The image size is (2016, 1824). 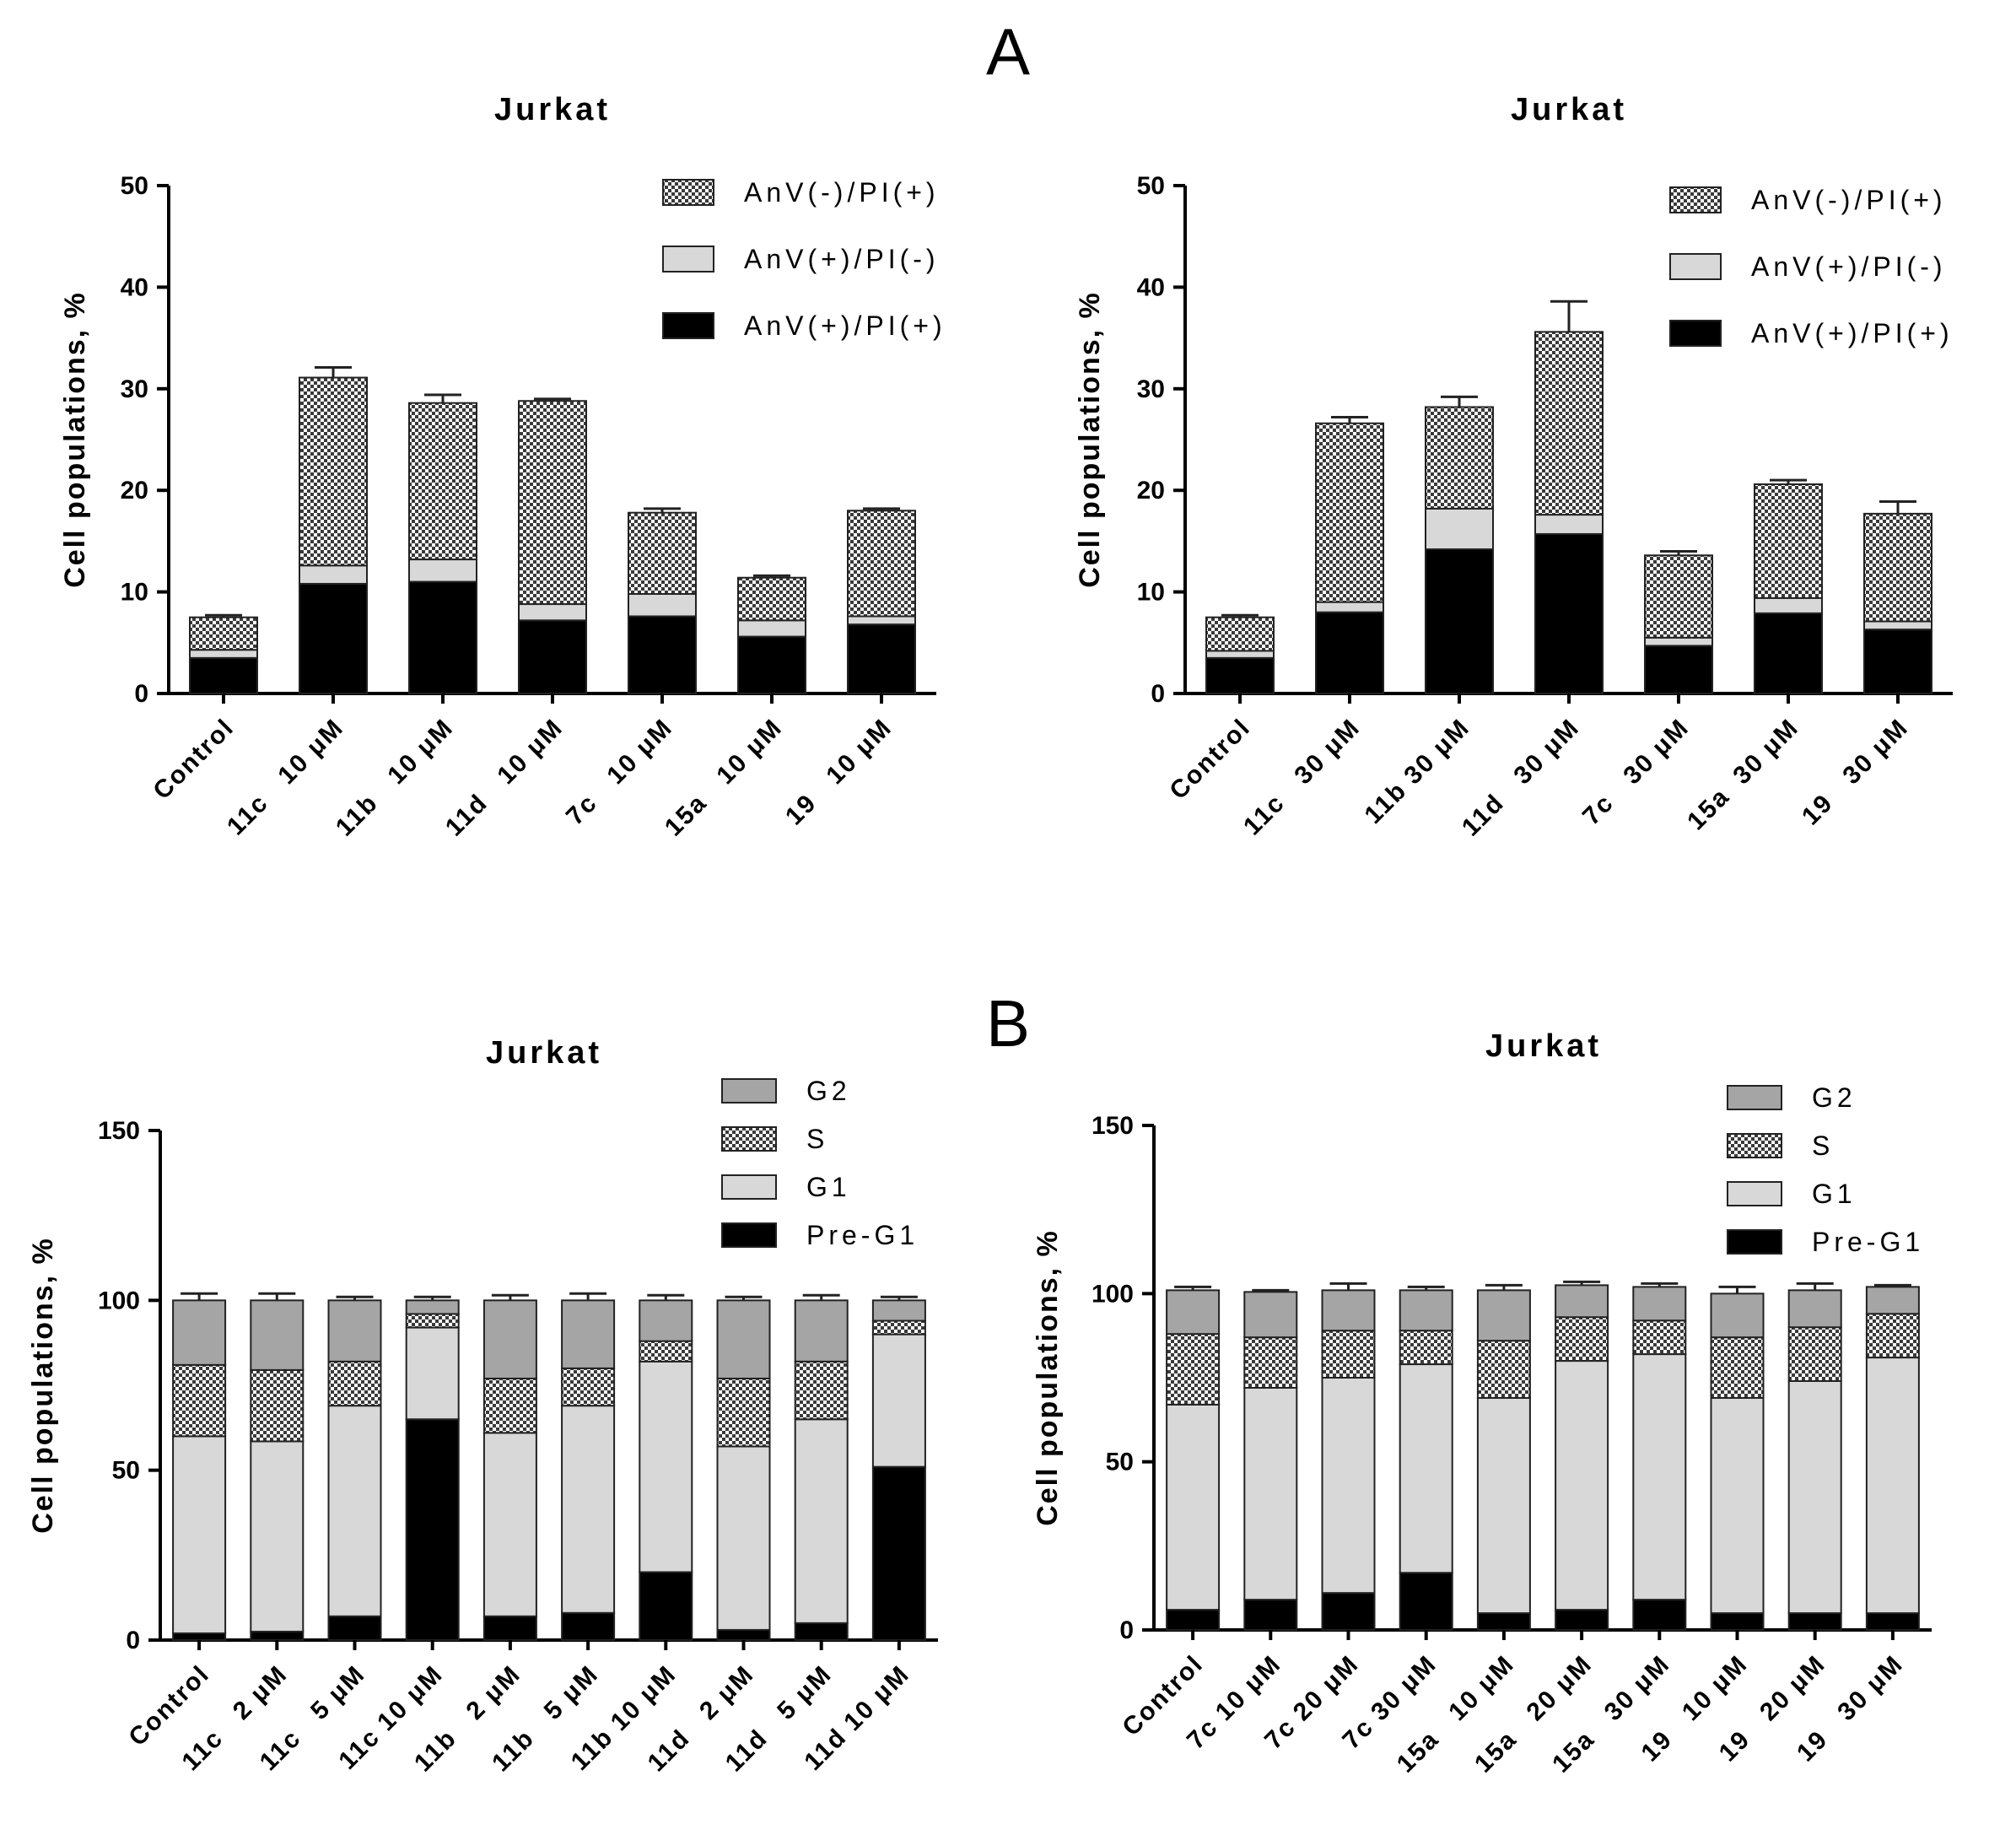 What do you see at coordinates (552, 109) in the screenshot?
I see `chart-a1-title: Jurkat` at bounding box center [552, 109].